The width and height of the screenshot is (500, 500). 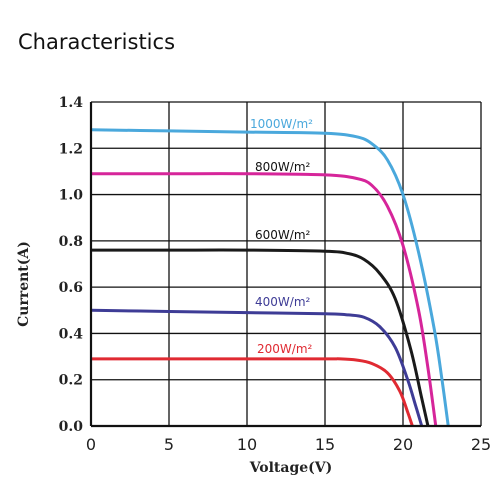 I want to click on y-tick-label: 0.4, so click(x=71, y=334).